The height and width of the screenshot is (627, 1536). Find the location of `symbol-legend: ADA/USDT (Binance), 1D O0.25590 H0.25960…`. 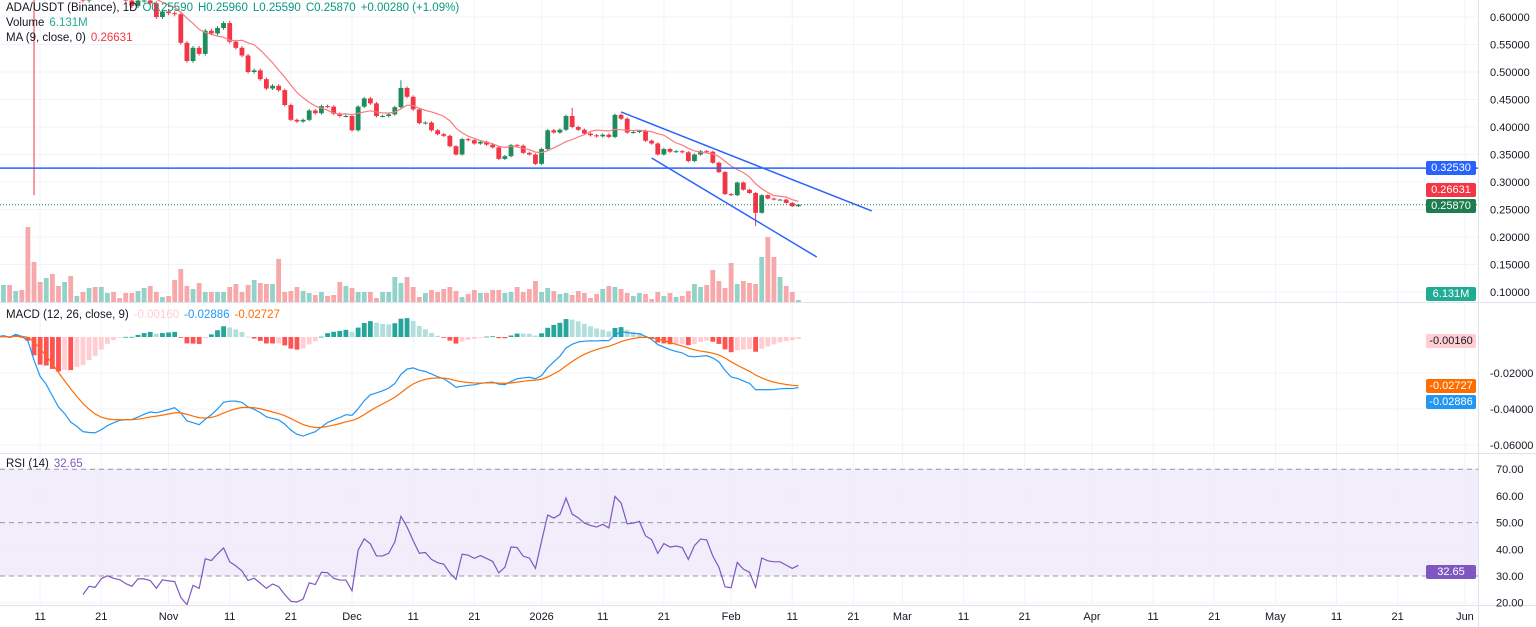

symbol-legend: ADA/USDT (Binance), 1D O0.25590 H0.25960… is located at coordinates (232, 8).